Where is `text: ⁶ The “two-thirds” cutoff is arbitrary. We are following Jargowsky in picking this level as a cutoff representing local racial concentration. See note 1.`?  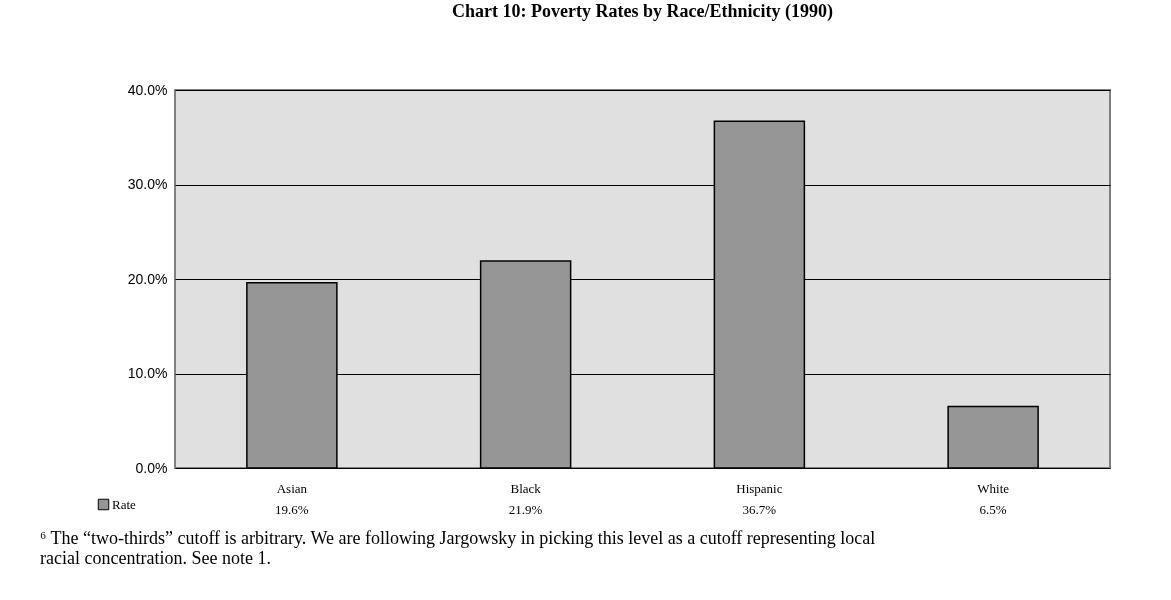 text: ⁶ The “two-thirds” cutoff is arbitrary. We are following Jargowsky in picking this level as a cutoff representing local racial concentration. See note 1. is located at coordinates (458, 548).